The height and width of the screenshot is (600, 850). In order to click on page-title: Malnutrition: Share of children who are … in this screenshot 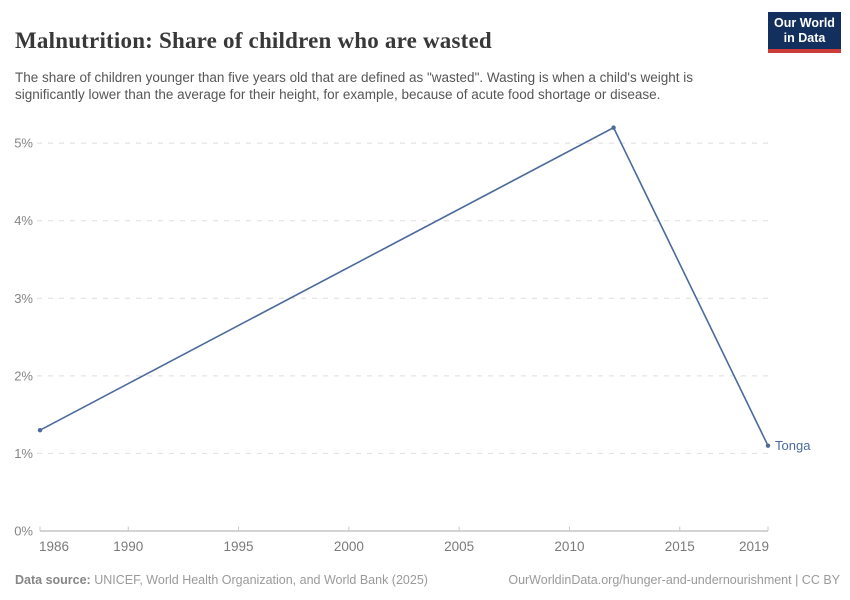, I will do `click(253, 41)`.